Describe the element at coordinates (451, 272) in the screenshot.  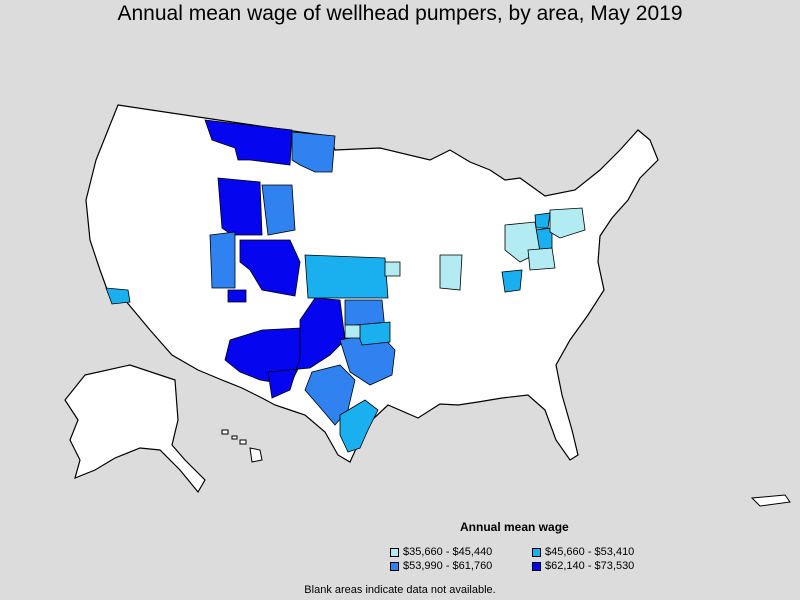
I see `region-illinois-south` at that location.